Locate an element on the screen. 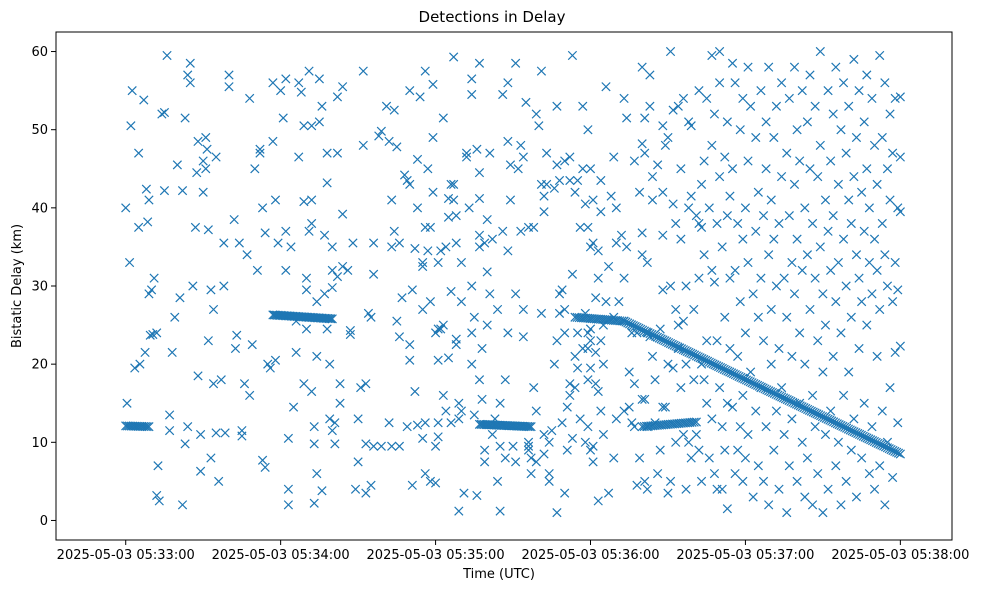 Image resolution: width=985 pixels, height=590 pixels. y-tick-label: 60 is located at coordinates (39, 52).